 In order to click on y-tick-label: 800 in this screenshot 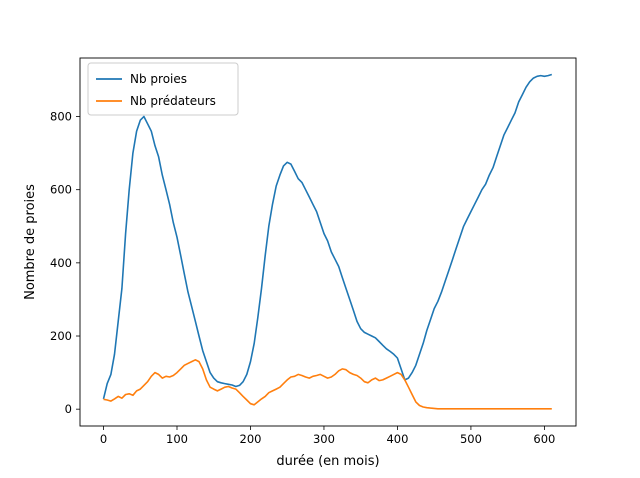, I will do `click(61, 117)`.